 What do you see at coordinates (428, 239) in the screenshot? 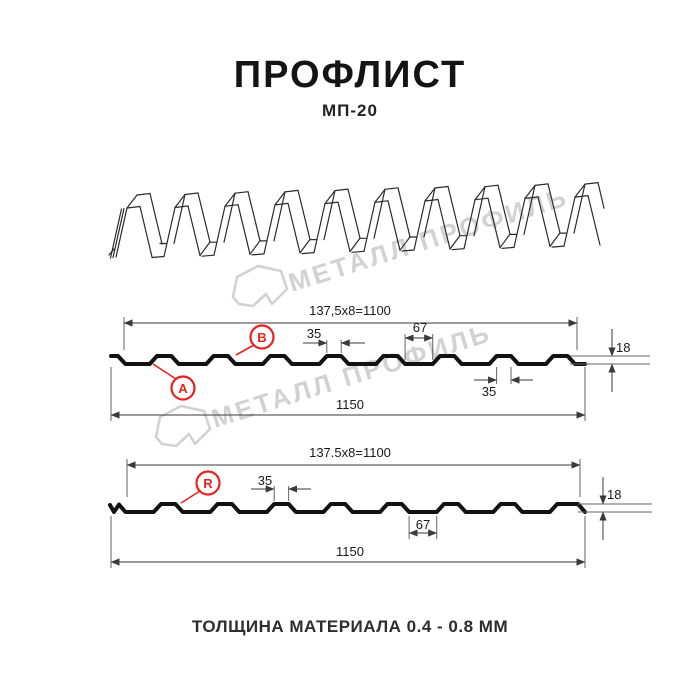
I see `watermark-text: МЕТАЛЛ ПРОФИЛЬ` at bounding box center [428, 239].